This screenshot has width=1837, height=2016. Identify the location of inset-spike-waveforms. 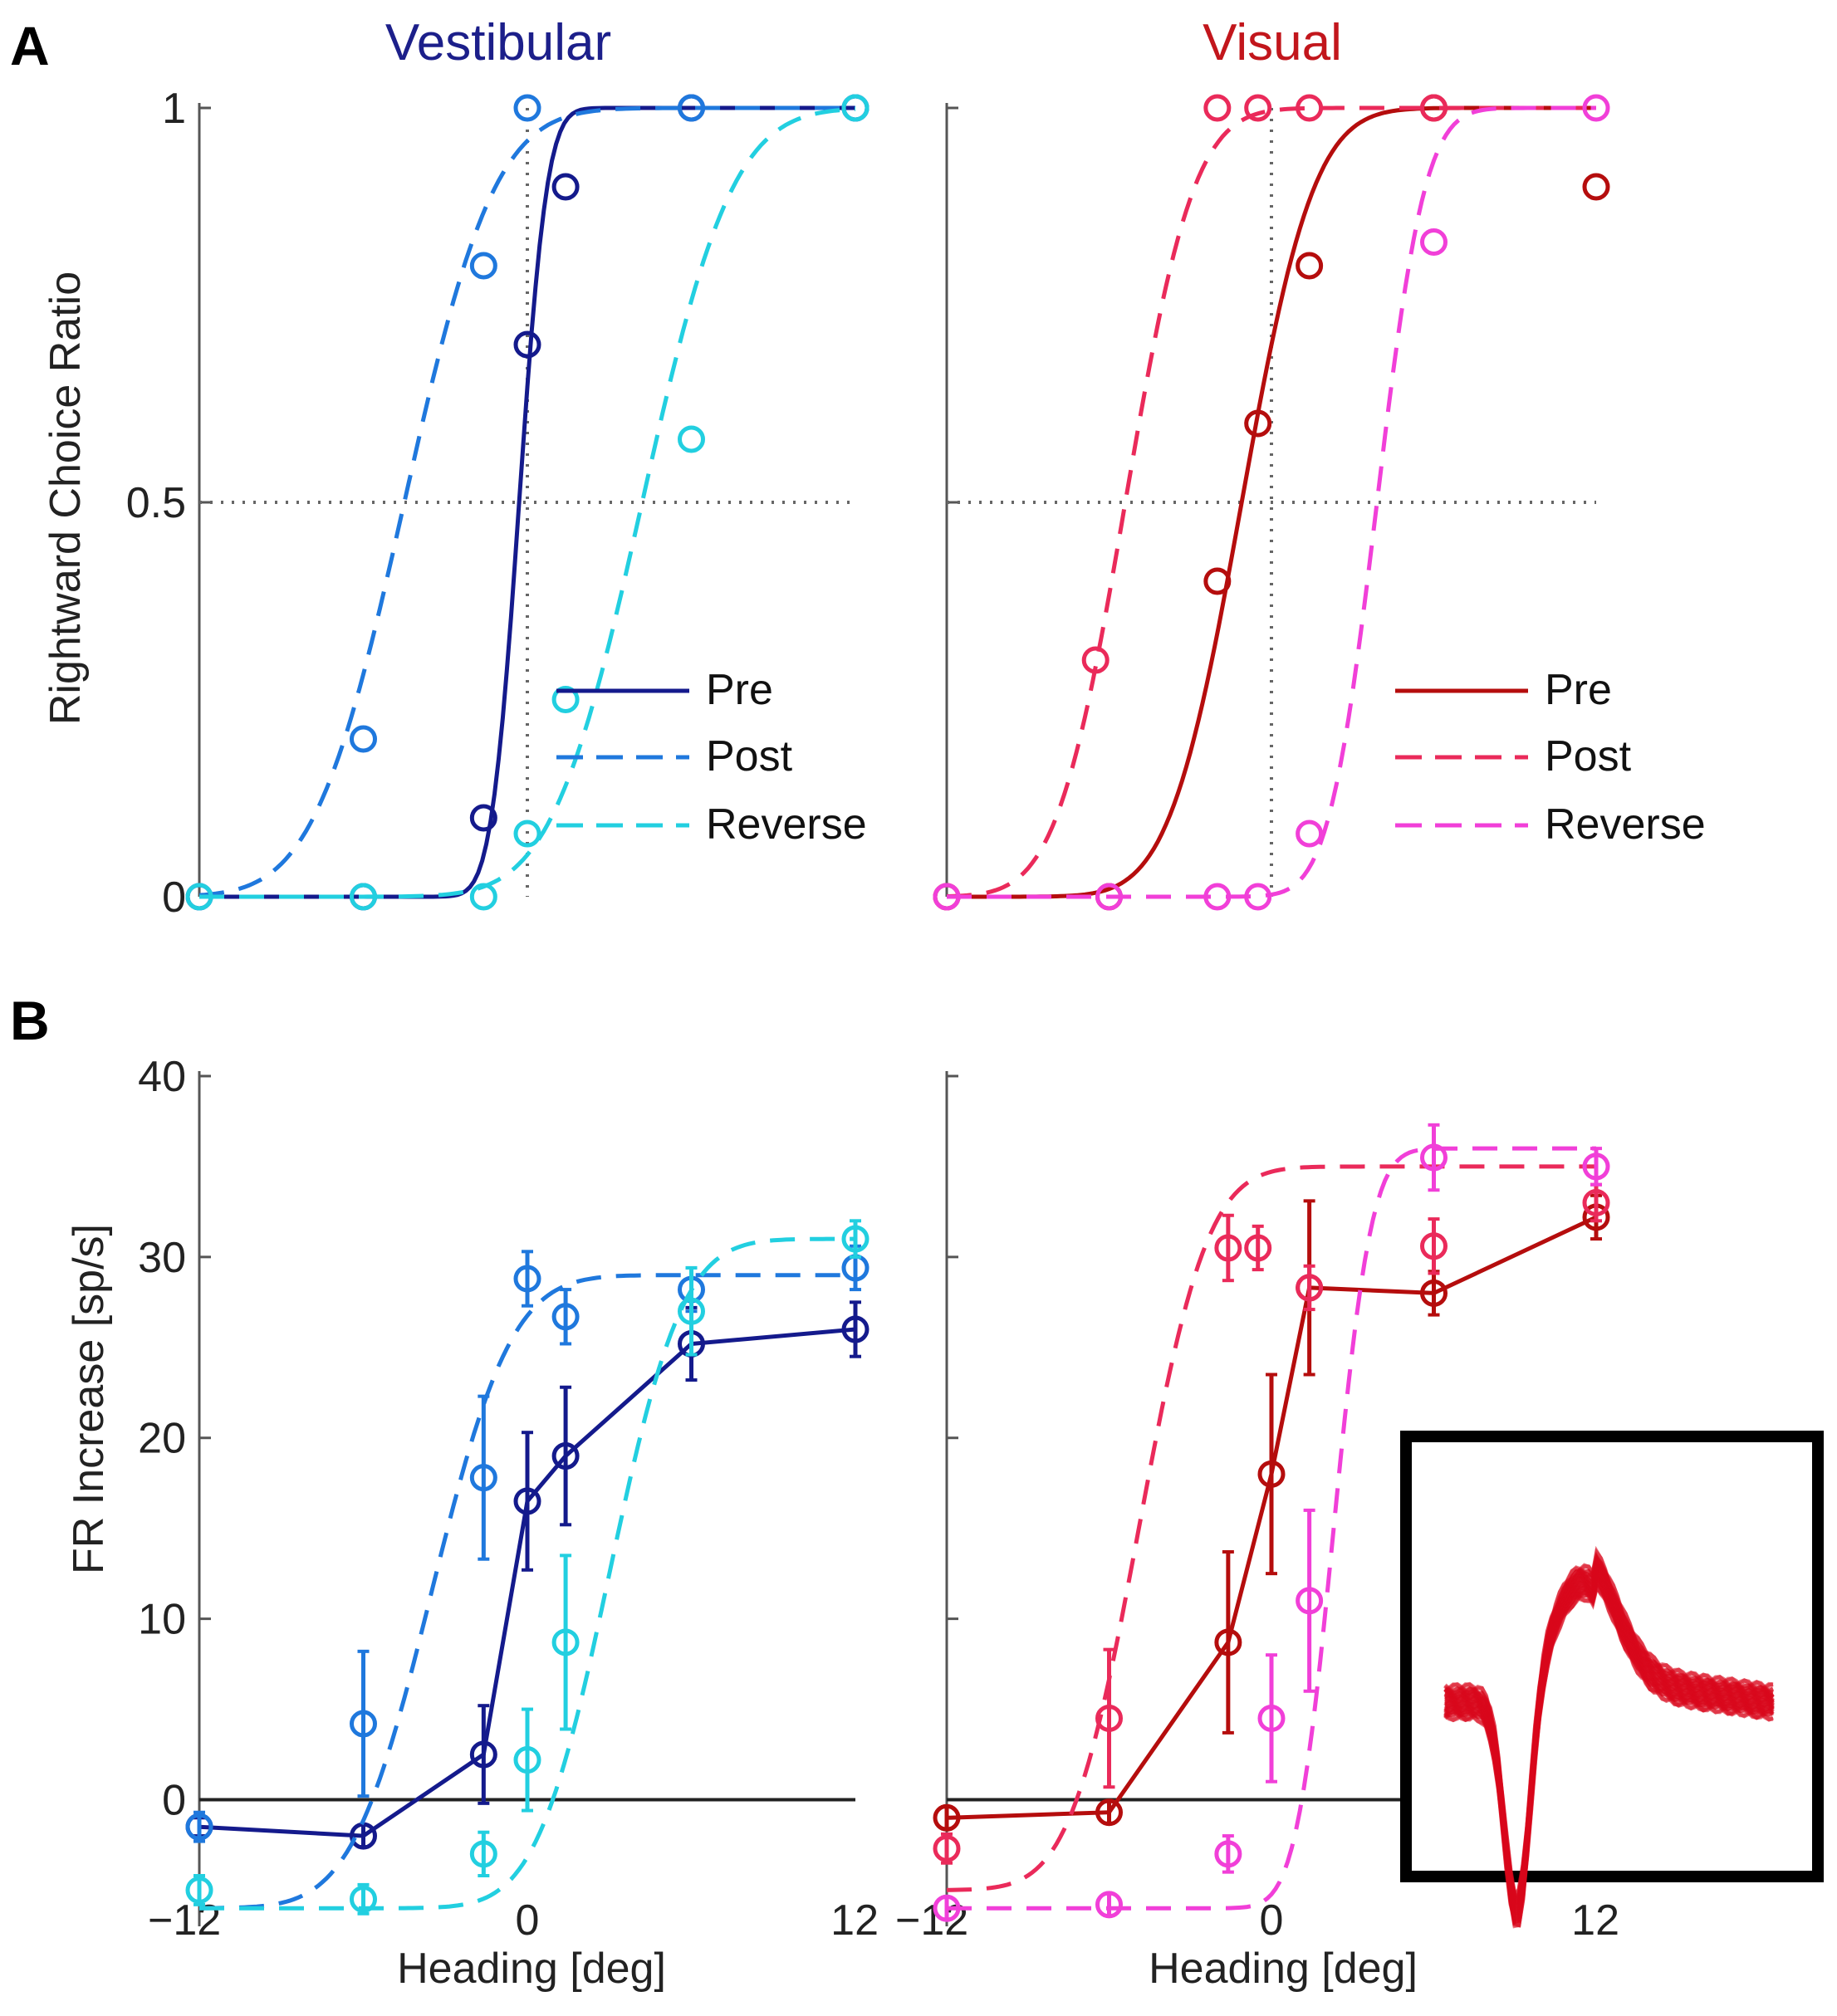
(1609, 1737).